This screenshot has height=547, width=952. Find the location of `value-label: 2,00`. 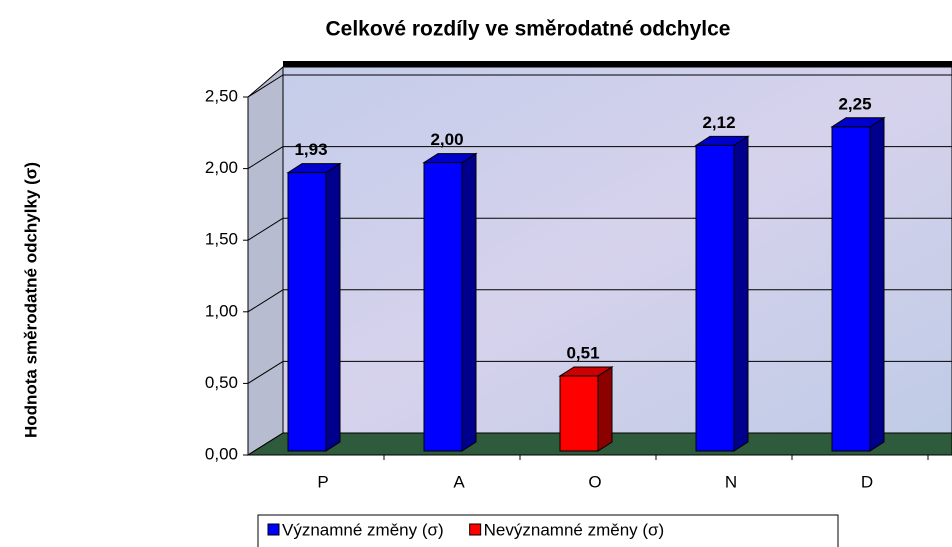

value-label: 2,00 is located at coordinates (446, 139).